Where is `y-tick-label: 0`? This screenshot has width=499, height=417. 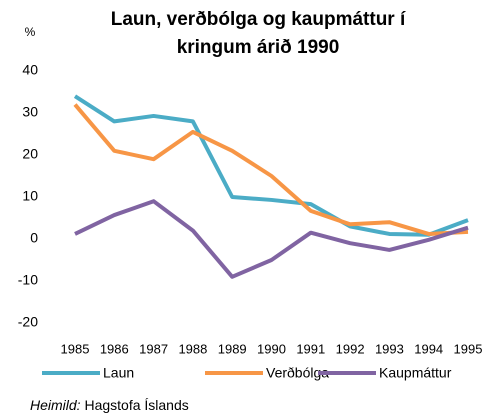
y-tick-label: 0 is located at coordinates (34, 238).